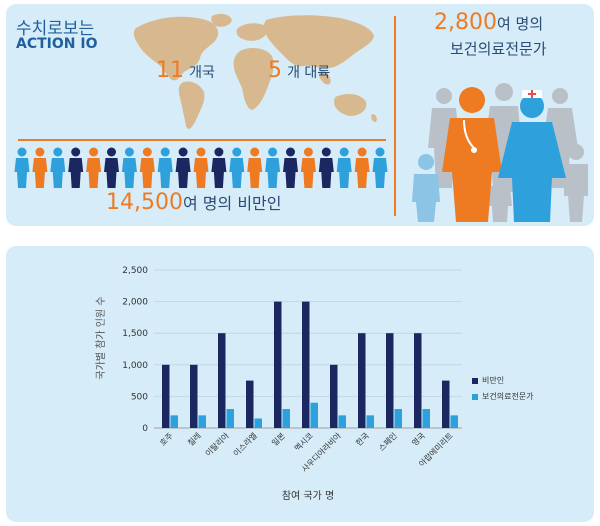 Image resolution: width=600 pixels, height=526 pixels. Describe the element at coordinates (202, 73) in the screenshot. I see `countries-unit: 개국` at that location.